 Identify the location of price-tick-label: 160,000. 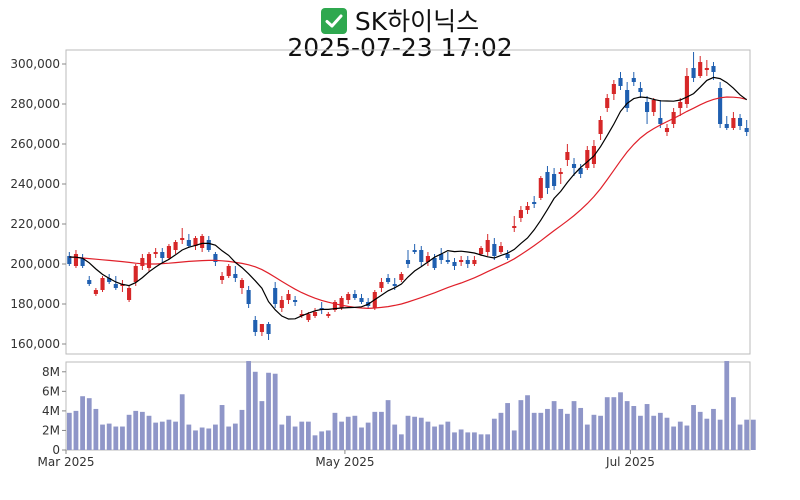
(35, 344).